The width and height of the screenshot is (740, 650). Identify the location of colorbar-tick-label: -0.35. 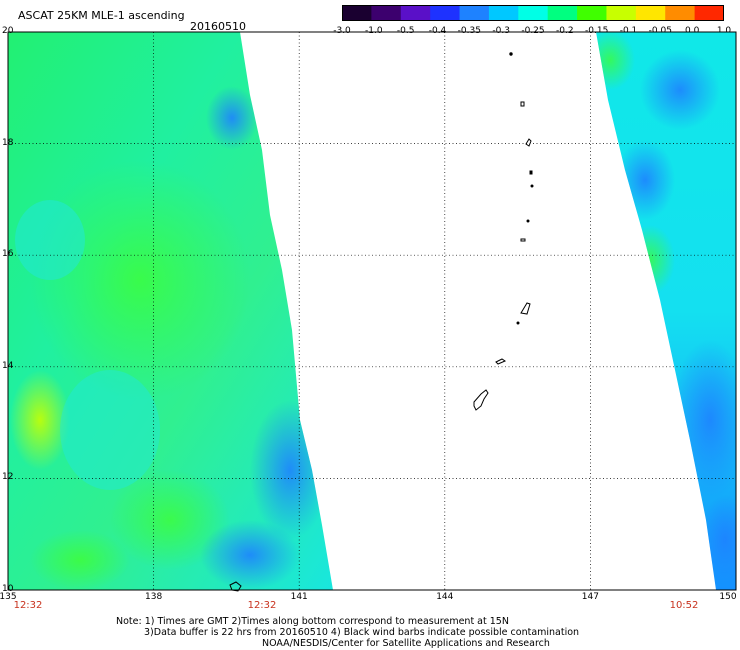
(469, 31).